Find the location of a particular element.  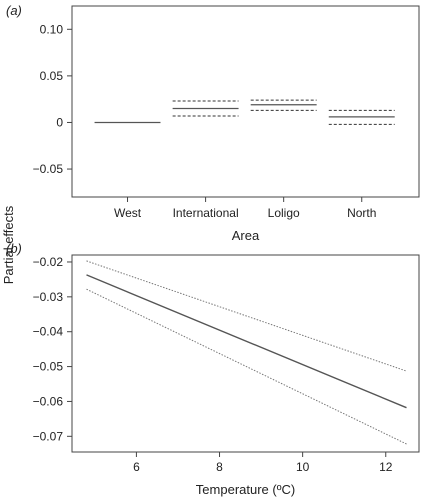

panel-label: (a) is located at coordinates (14, 10).